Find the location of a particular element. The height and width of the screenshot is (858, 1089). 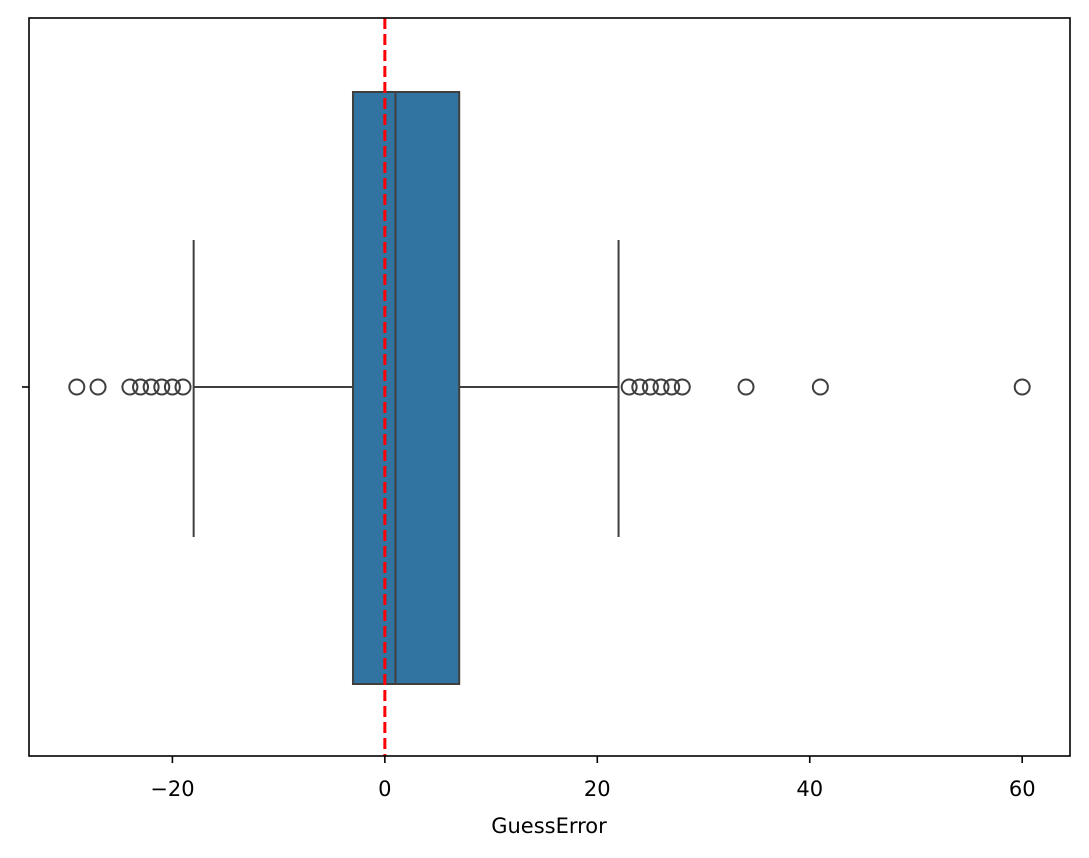

x-tick-label: 60 is located at coordinates (1022, 789).